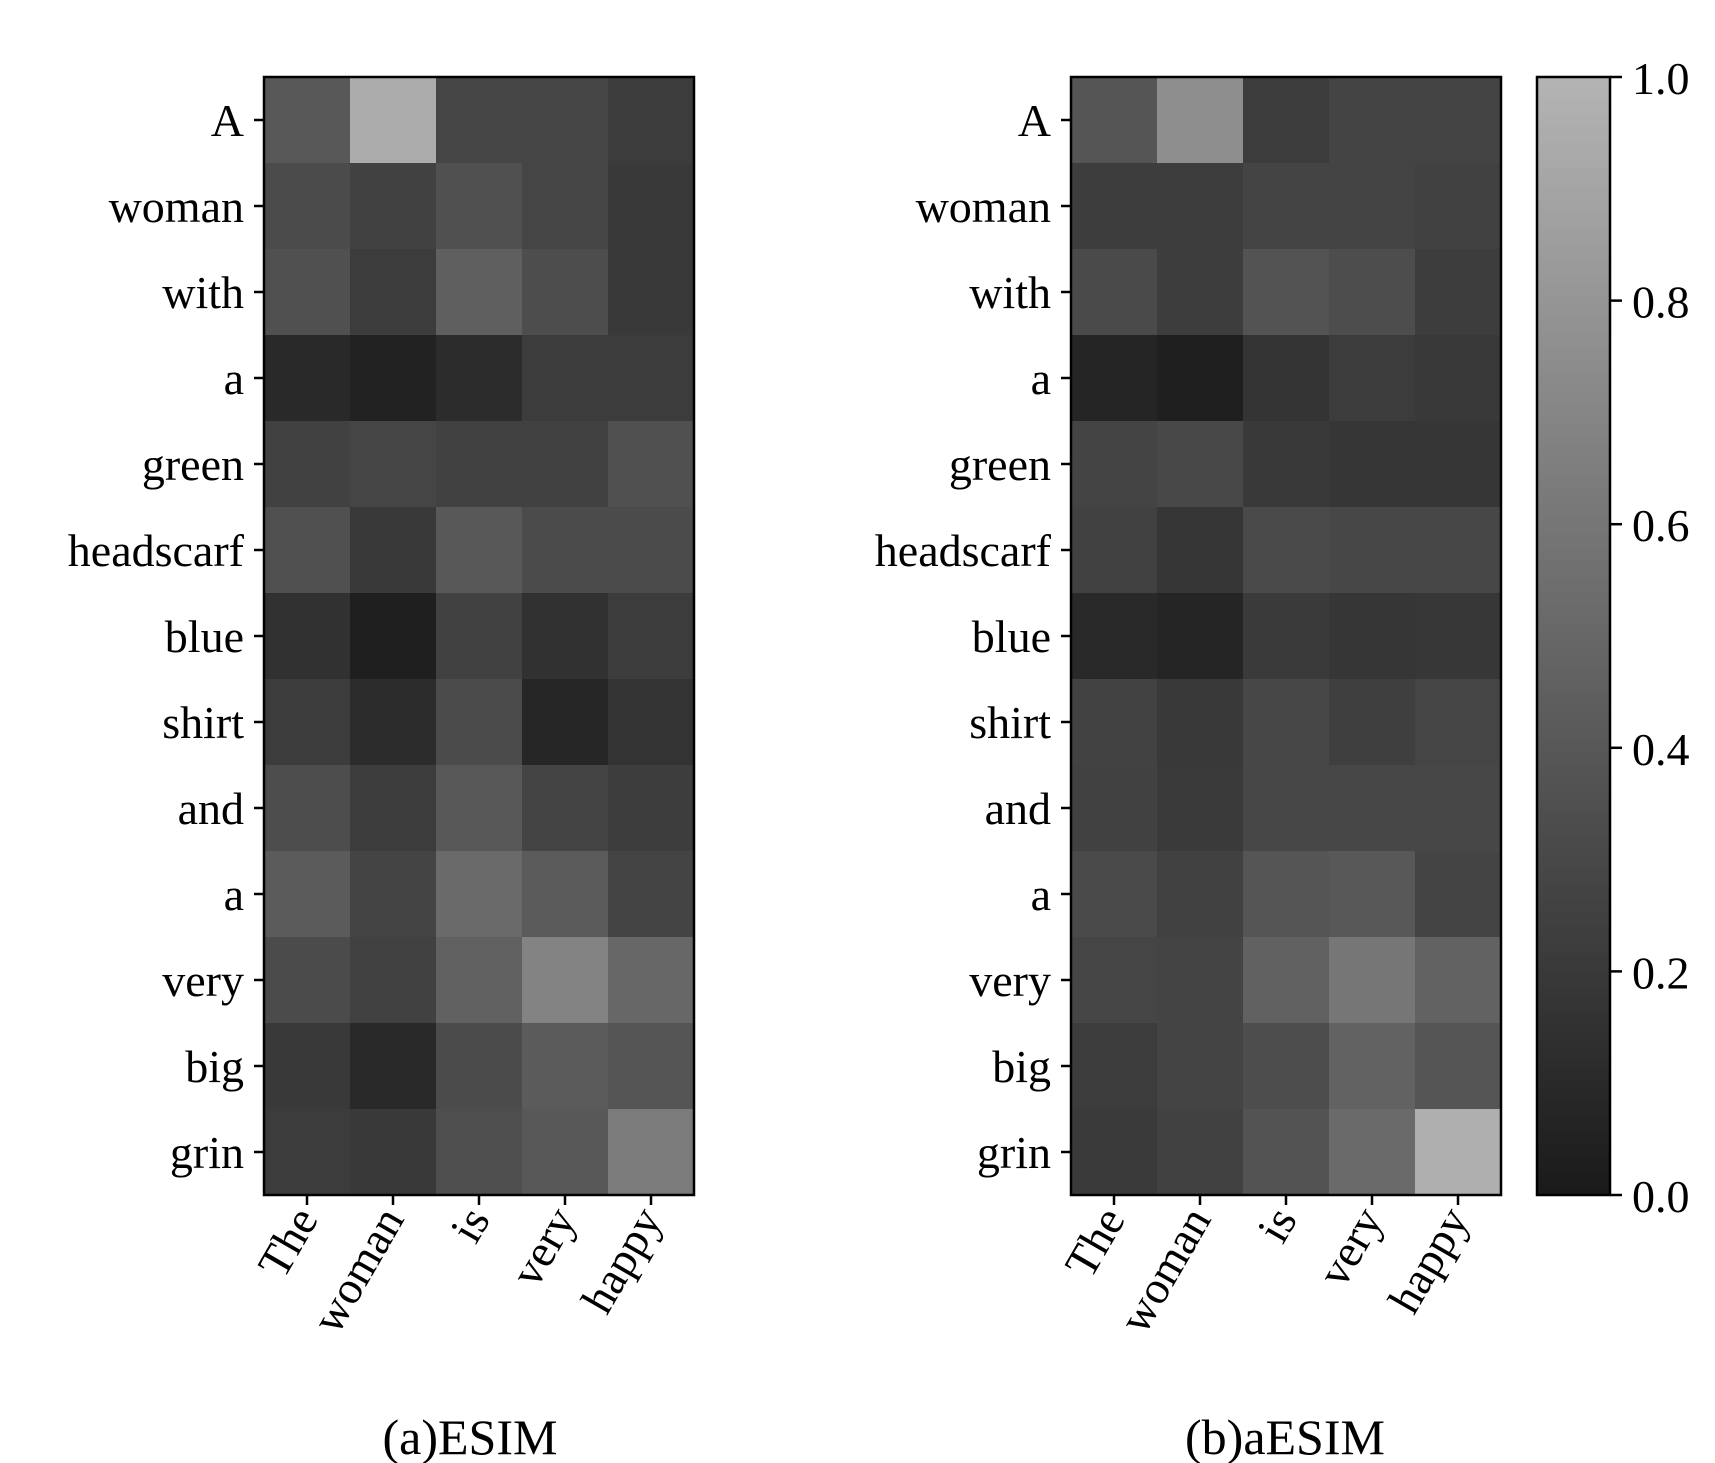 Image resolution: width=1715 pixels, height=1463 pixels. I want to click on colorbar-gradient, so click(1573, 636).